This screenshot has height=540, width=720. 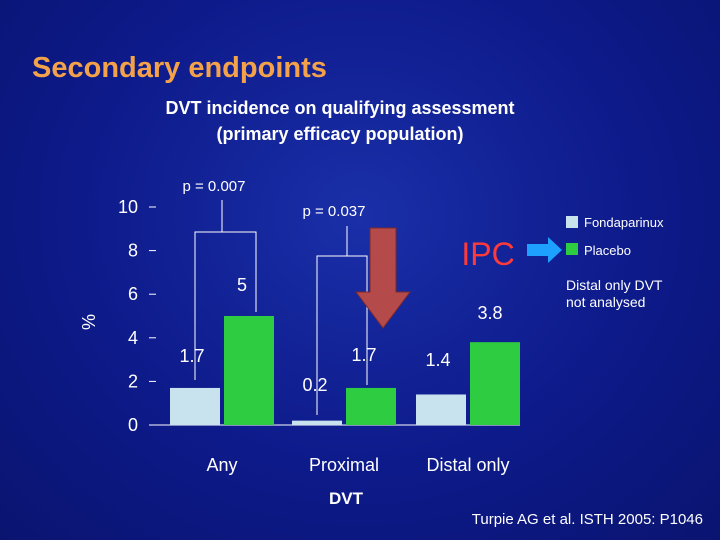 I want to click on legend: Fondaparinux Placebo, so click(x=615, y=236).